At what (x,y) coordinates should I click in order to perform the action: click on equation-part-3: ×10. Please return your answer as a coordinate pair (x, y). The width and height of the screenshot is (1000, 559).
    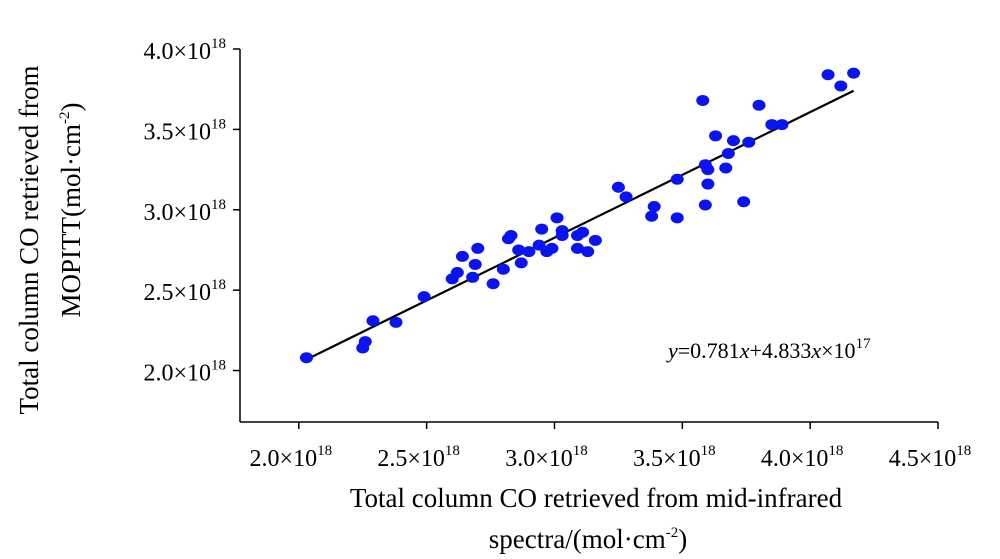
    Looking at the image, I should click on (838, 350).